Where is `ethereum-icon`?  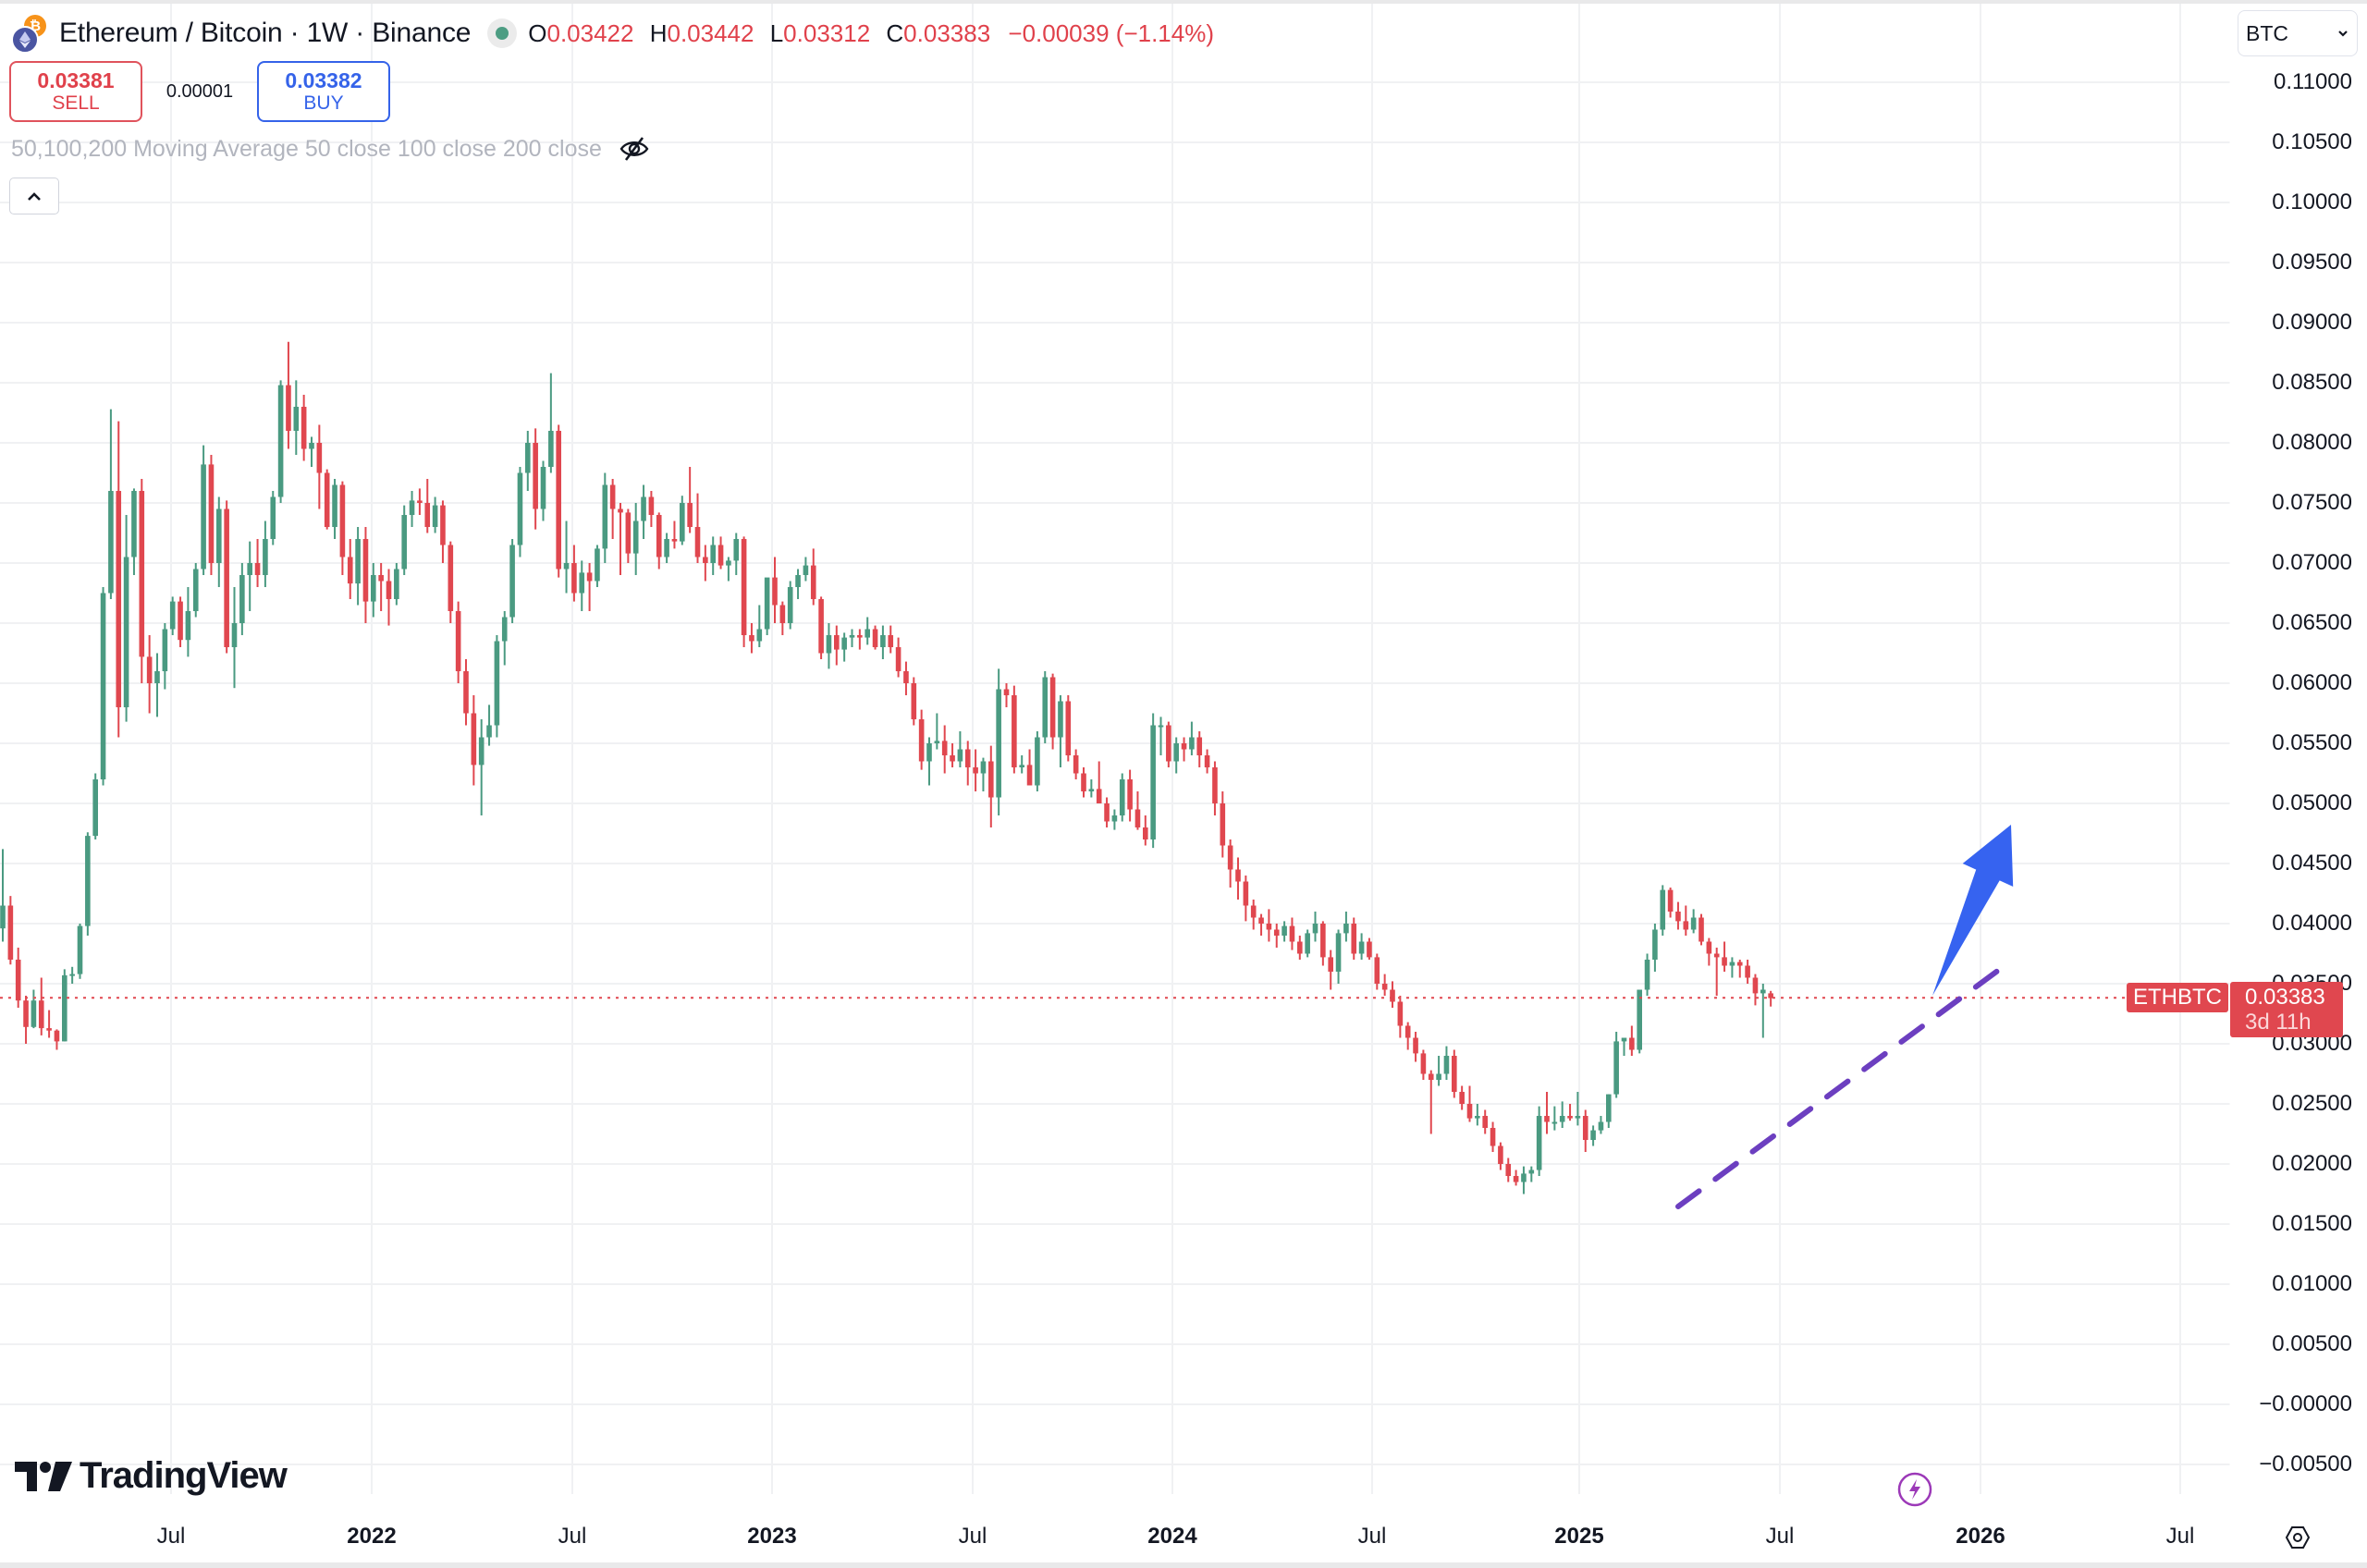 ethereum-icon is located at coordinates (25, 40).